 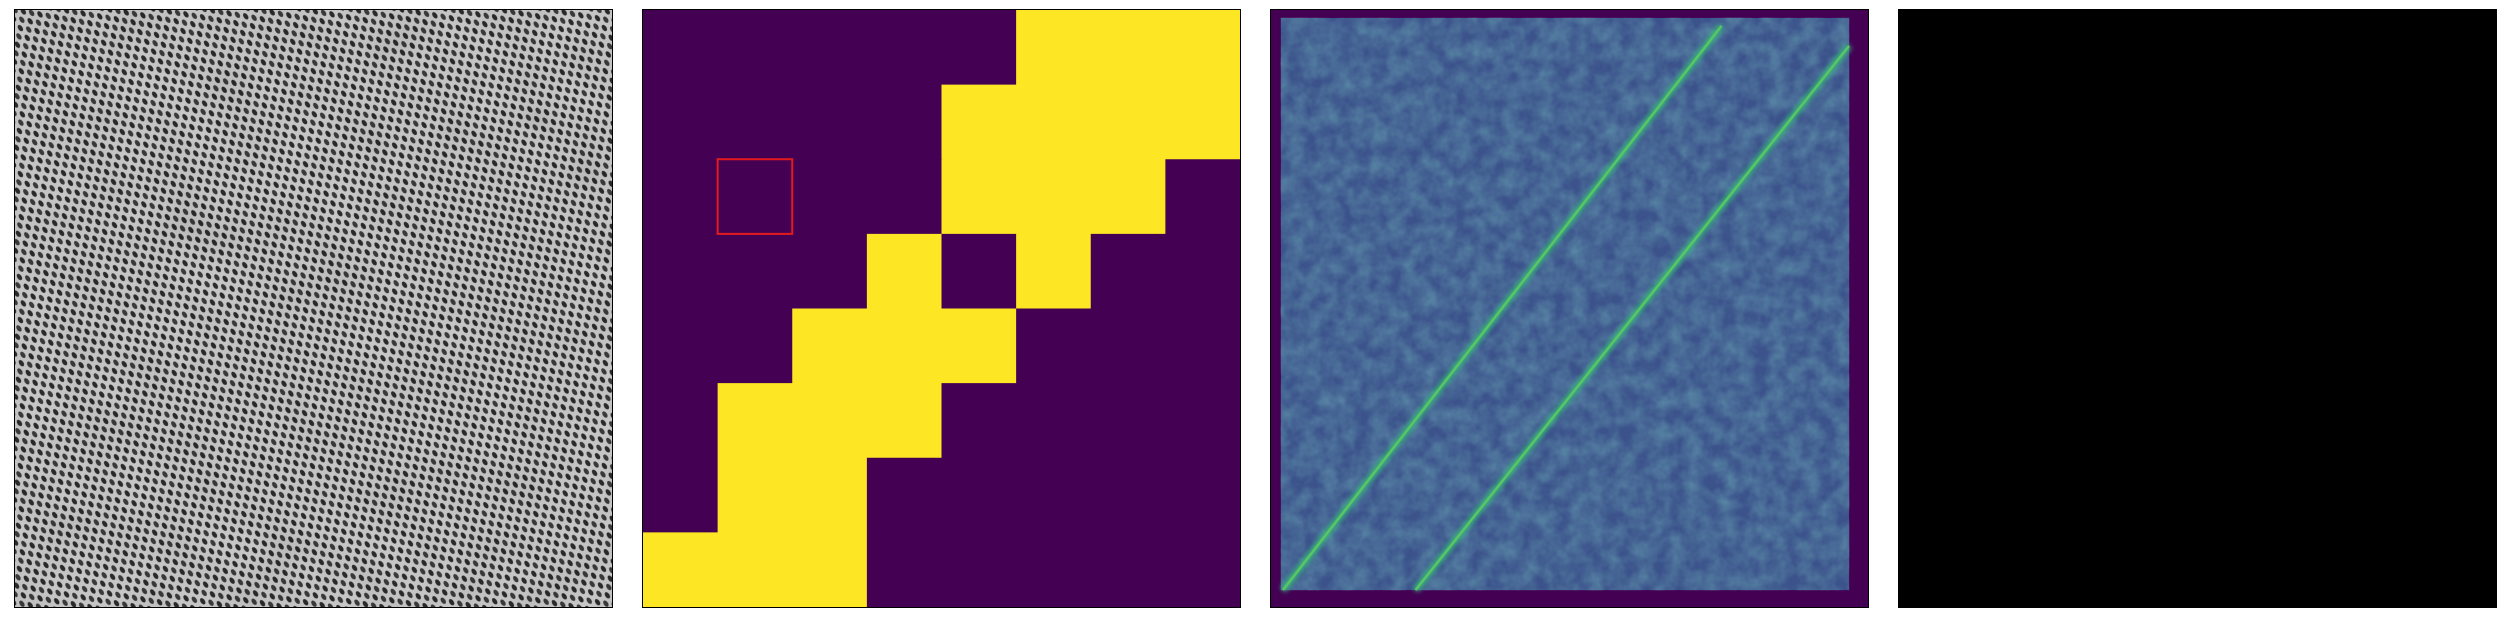 I want to click on highlight-box, so click(x=755, y=196).